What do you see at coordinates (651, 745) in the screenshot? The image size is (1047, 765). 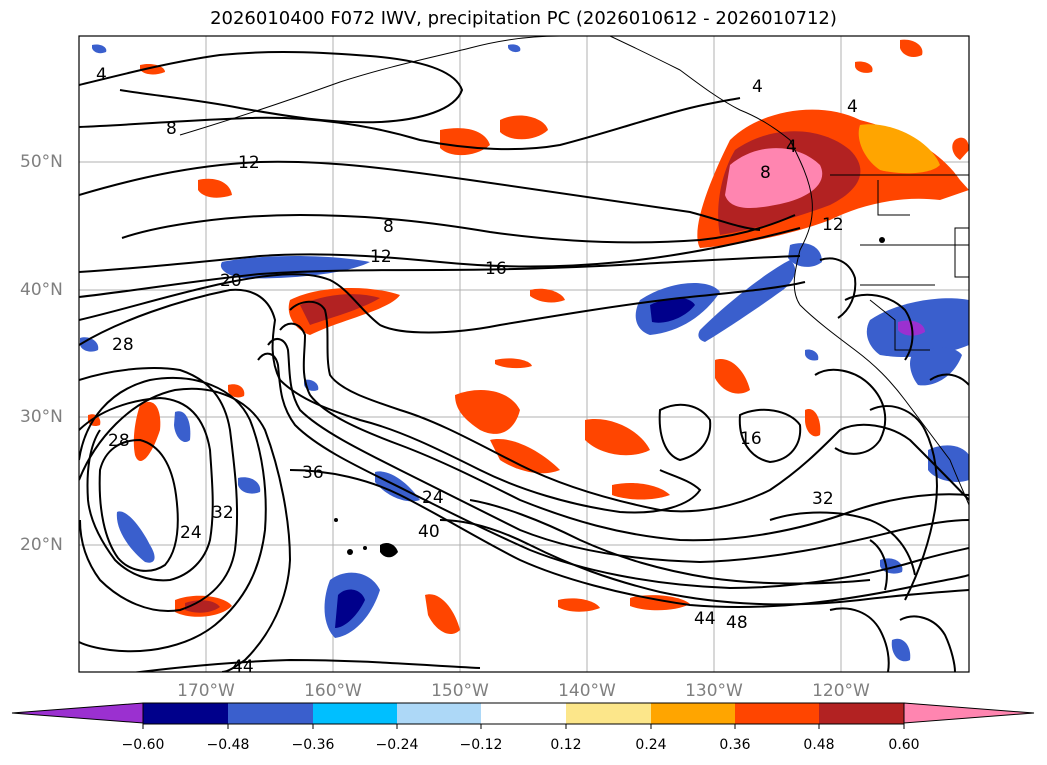 I see `colorbar-tick-label: 0.24` at bounding box center [651, 745].